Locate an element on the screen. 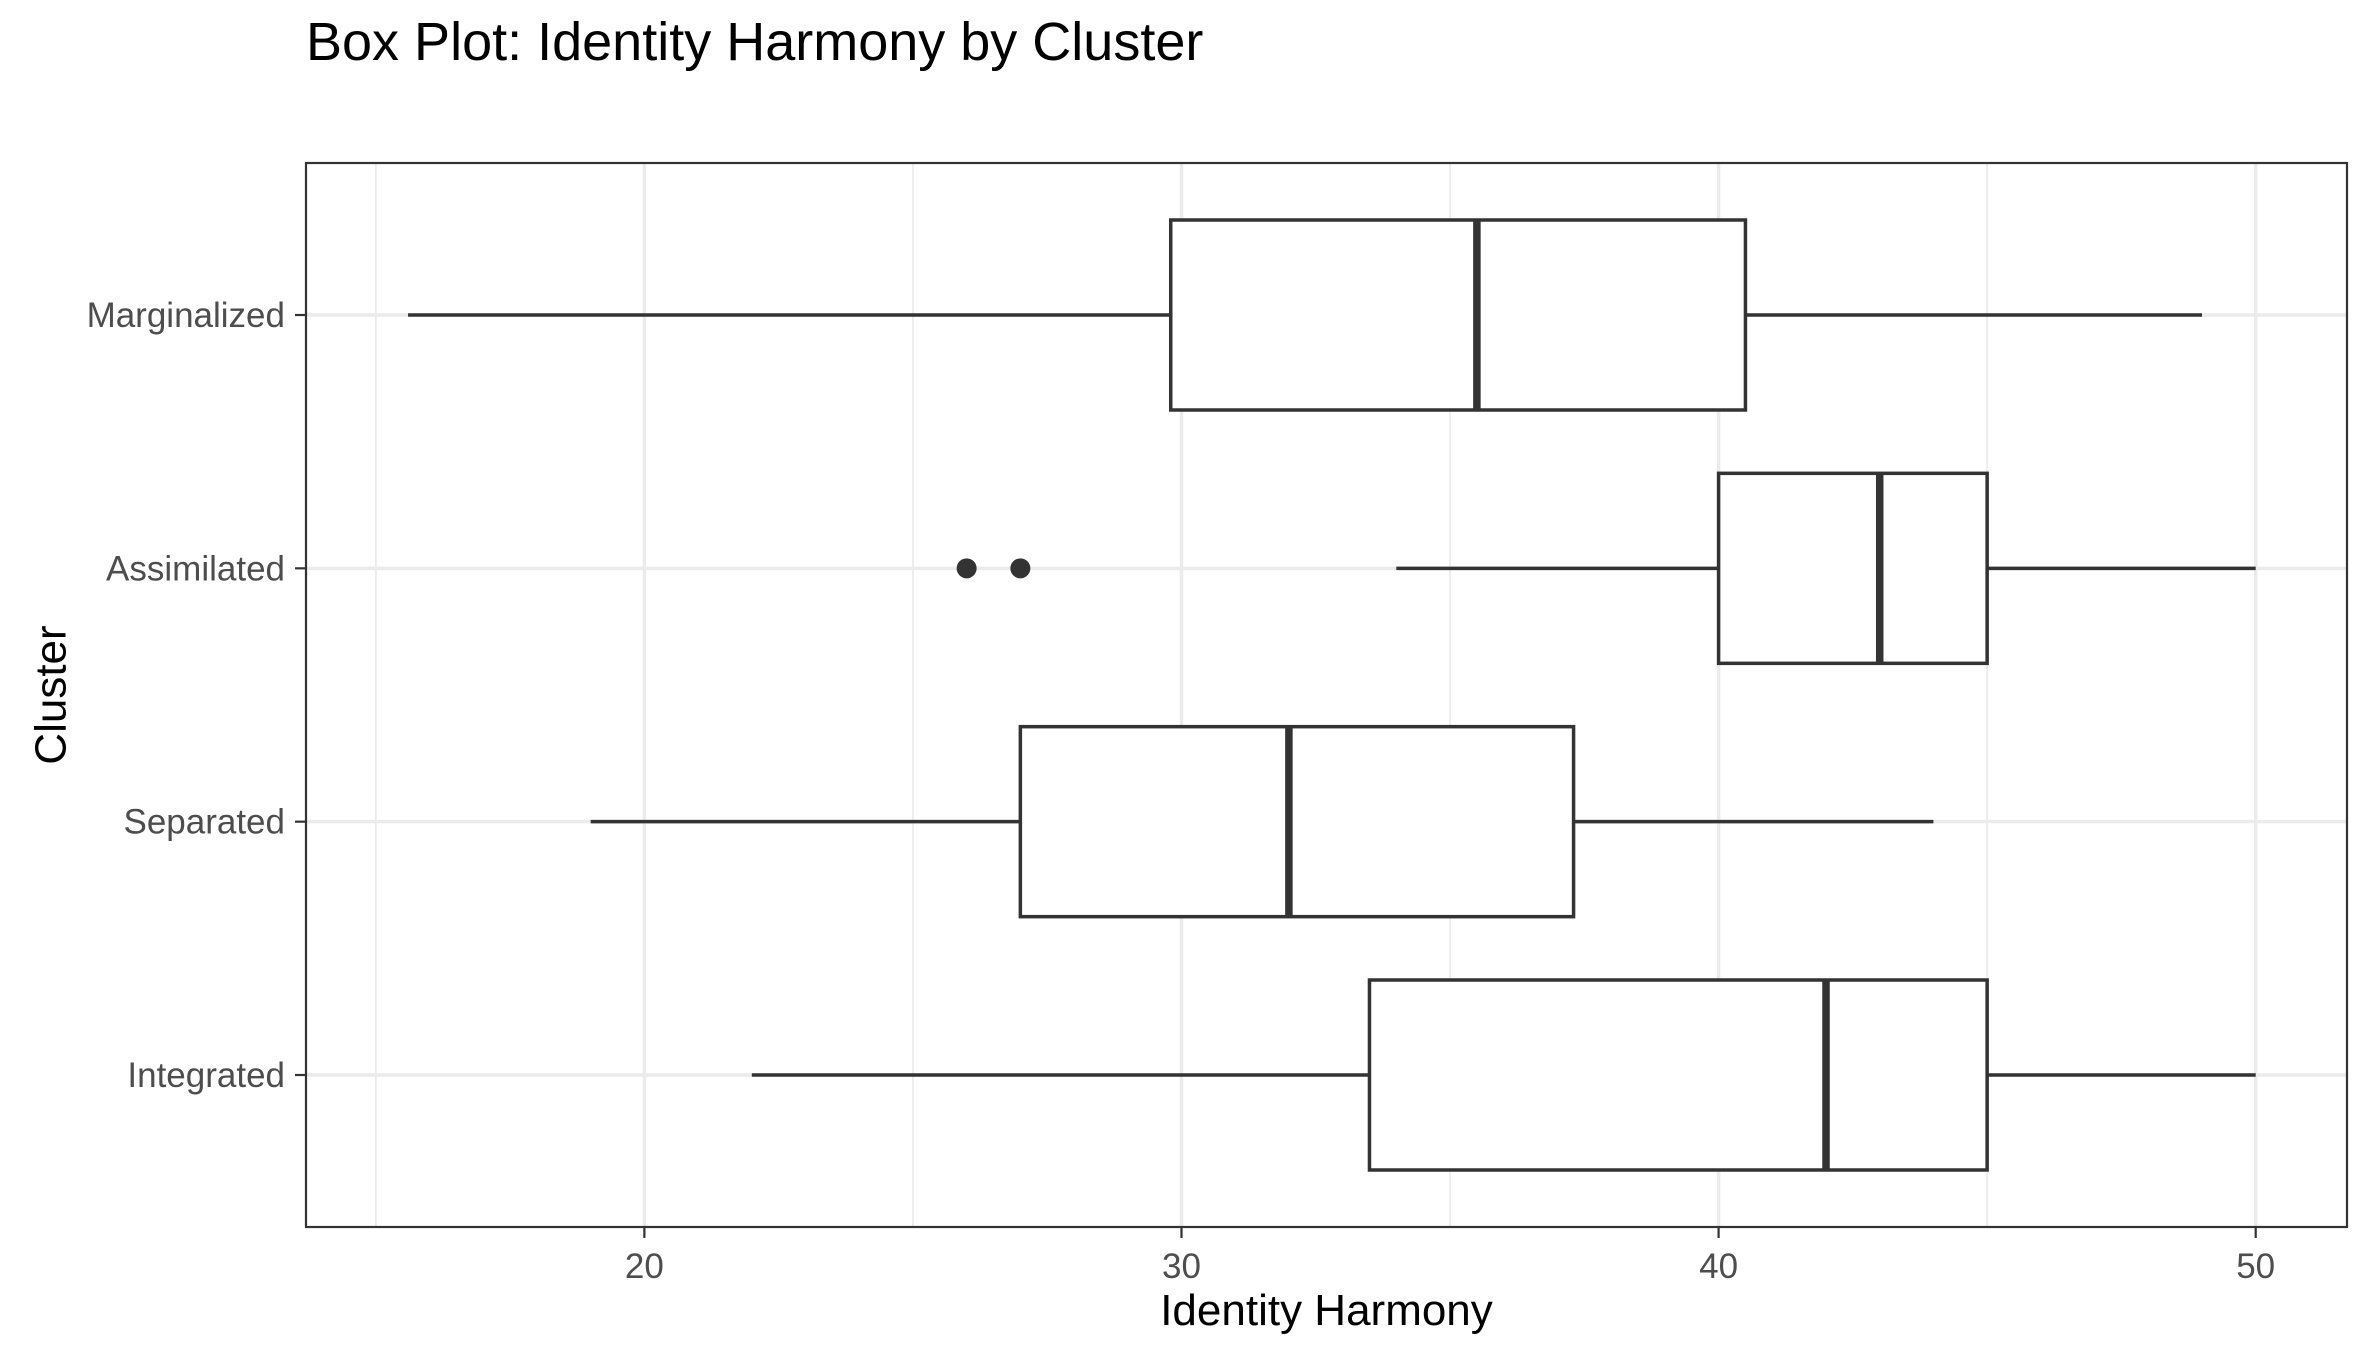  y-axis-title: Cluster is located at coordinates (51, 694).